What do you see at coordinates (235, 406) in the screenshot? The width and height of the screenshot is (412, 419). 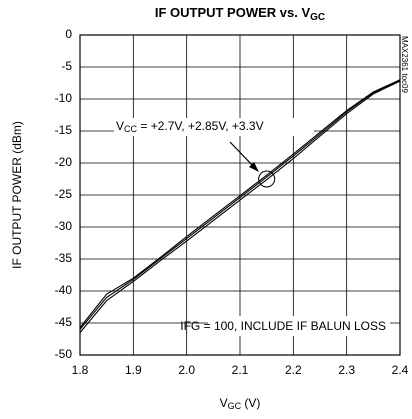 I see `x-label-sub: GC` at bounding box center [235, 406].